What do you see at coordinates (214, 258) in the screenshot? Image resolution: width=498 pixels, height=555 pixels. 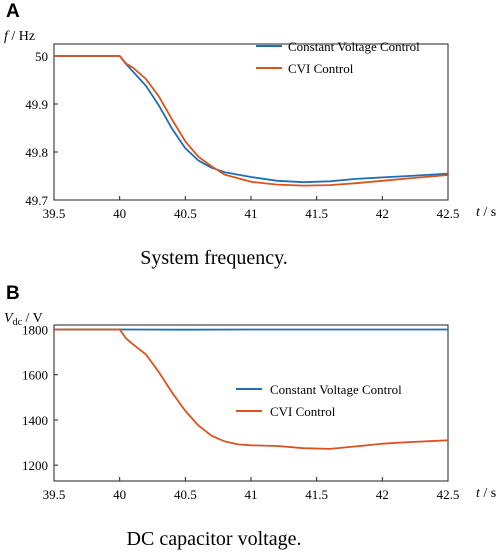 I see `panel-a-caption: System frequency.` at bounding box center [214, 258].